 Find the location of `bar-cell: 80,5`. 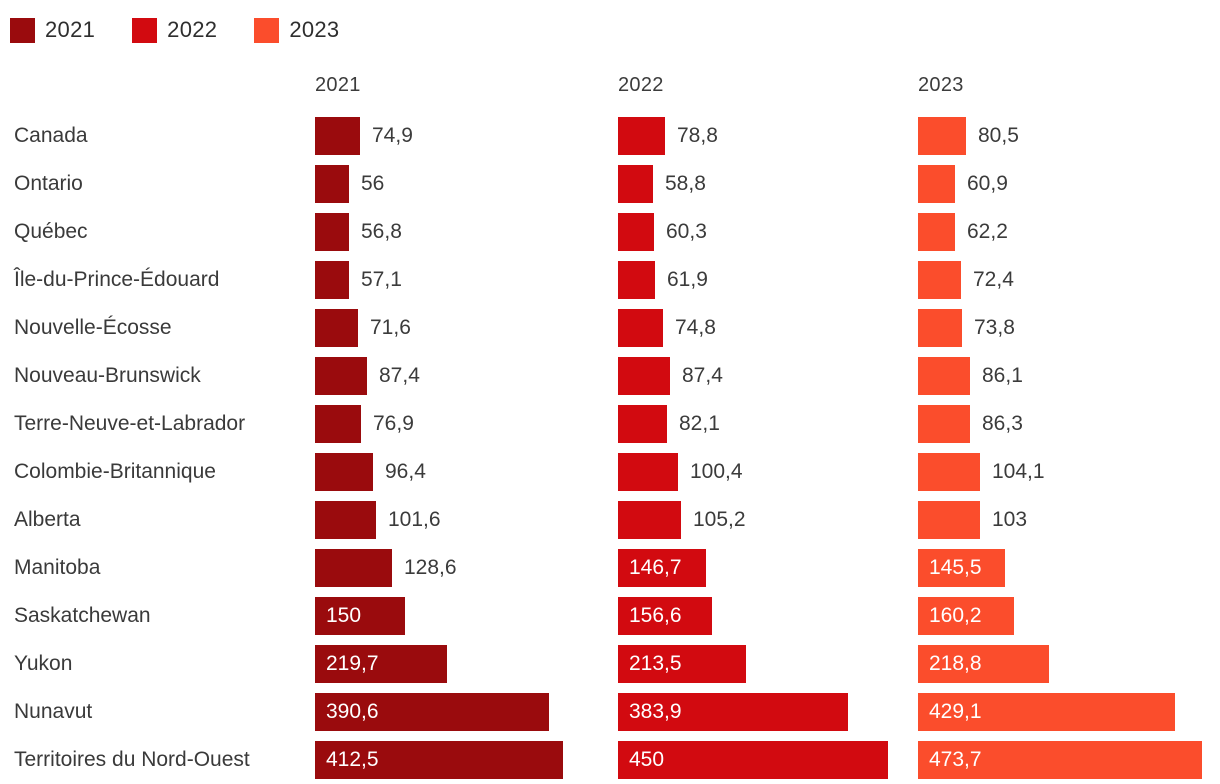

bar-cell: 80,5 is located at coordinates (1069, 136).